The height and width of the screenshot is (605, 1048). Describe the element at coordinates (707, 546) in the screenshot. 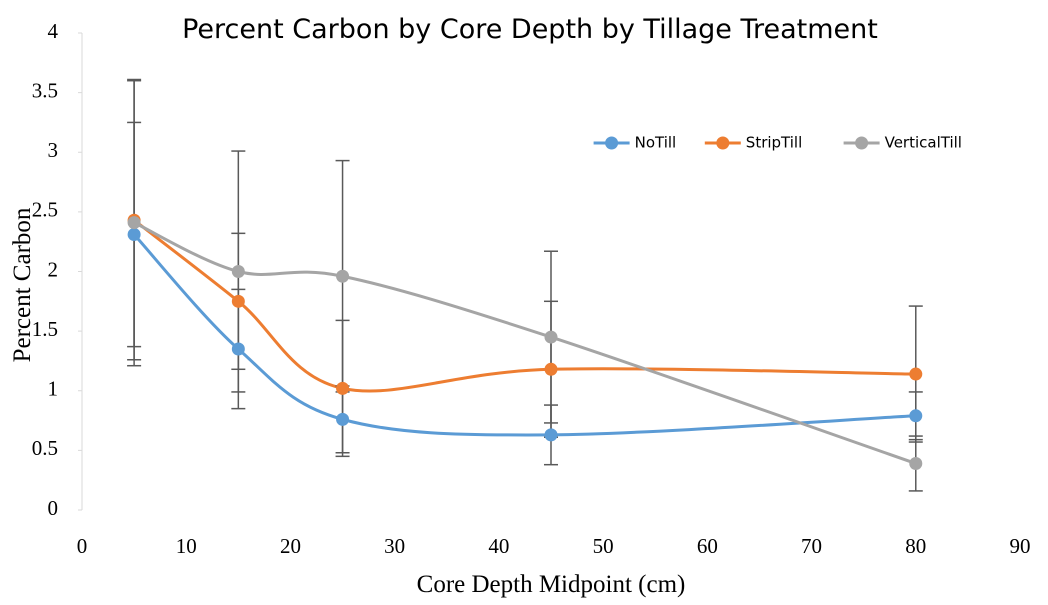

I see `x-tick-label: 60` at that location.